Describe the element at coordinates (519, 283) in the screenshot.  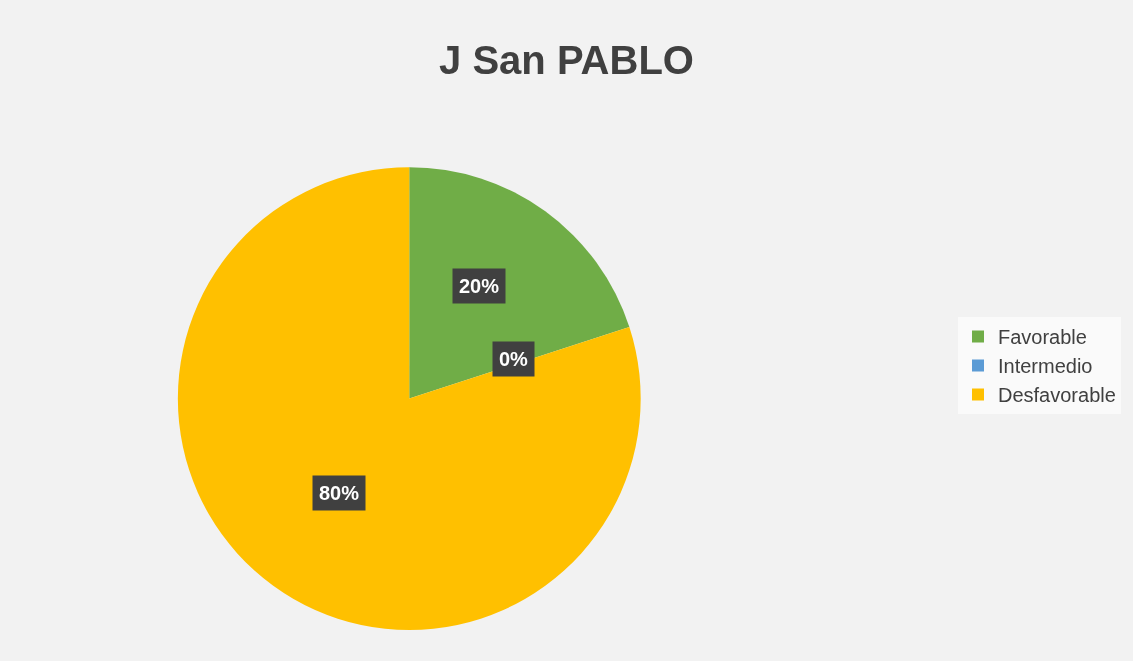
I see `pie-slice` at that location.